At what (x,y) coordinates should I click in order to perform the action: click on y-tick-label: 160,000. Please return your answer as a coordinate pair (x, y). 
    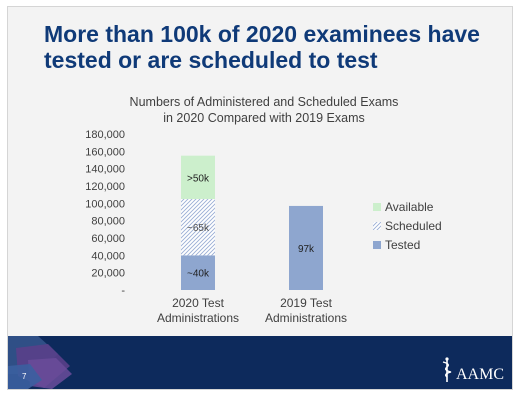
    Looking at the image, I should click on (105, 152).